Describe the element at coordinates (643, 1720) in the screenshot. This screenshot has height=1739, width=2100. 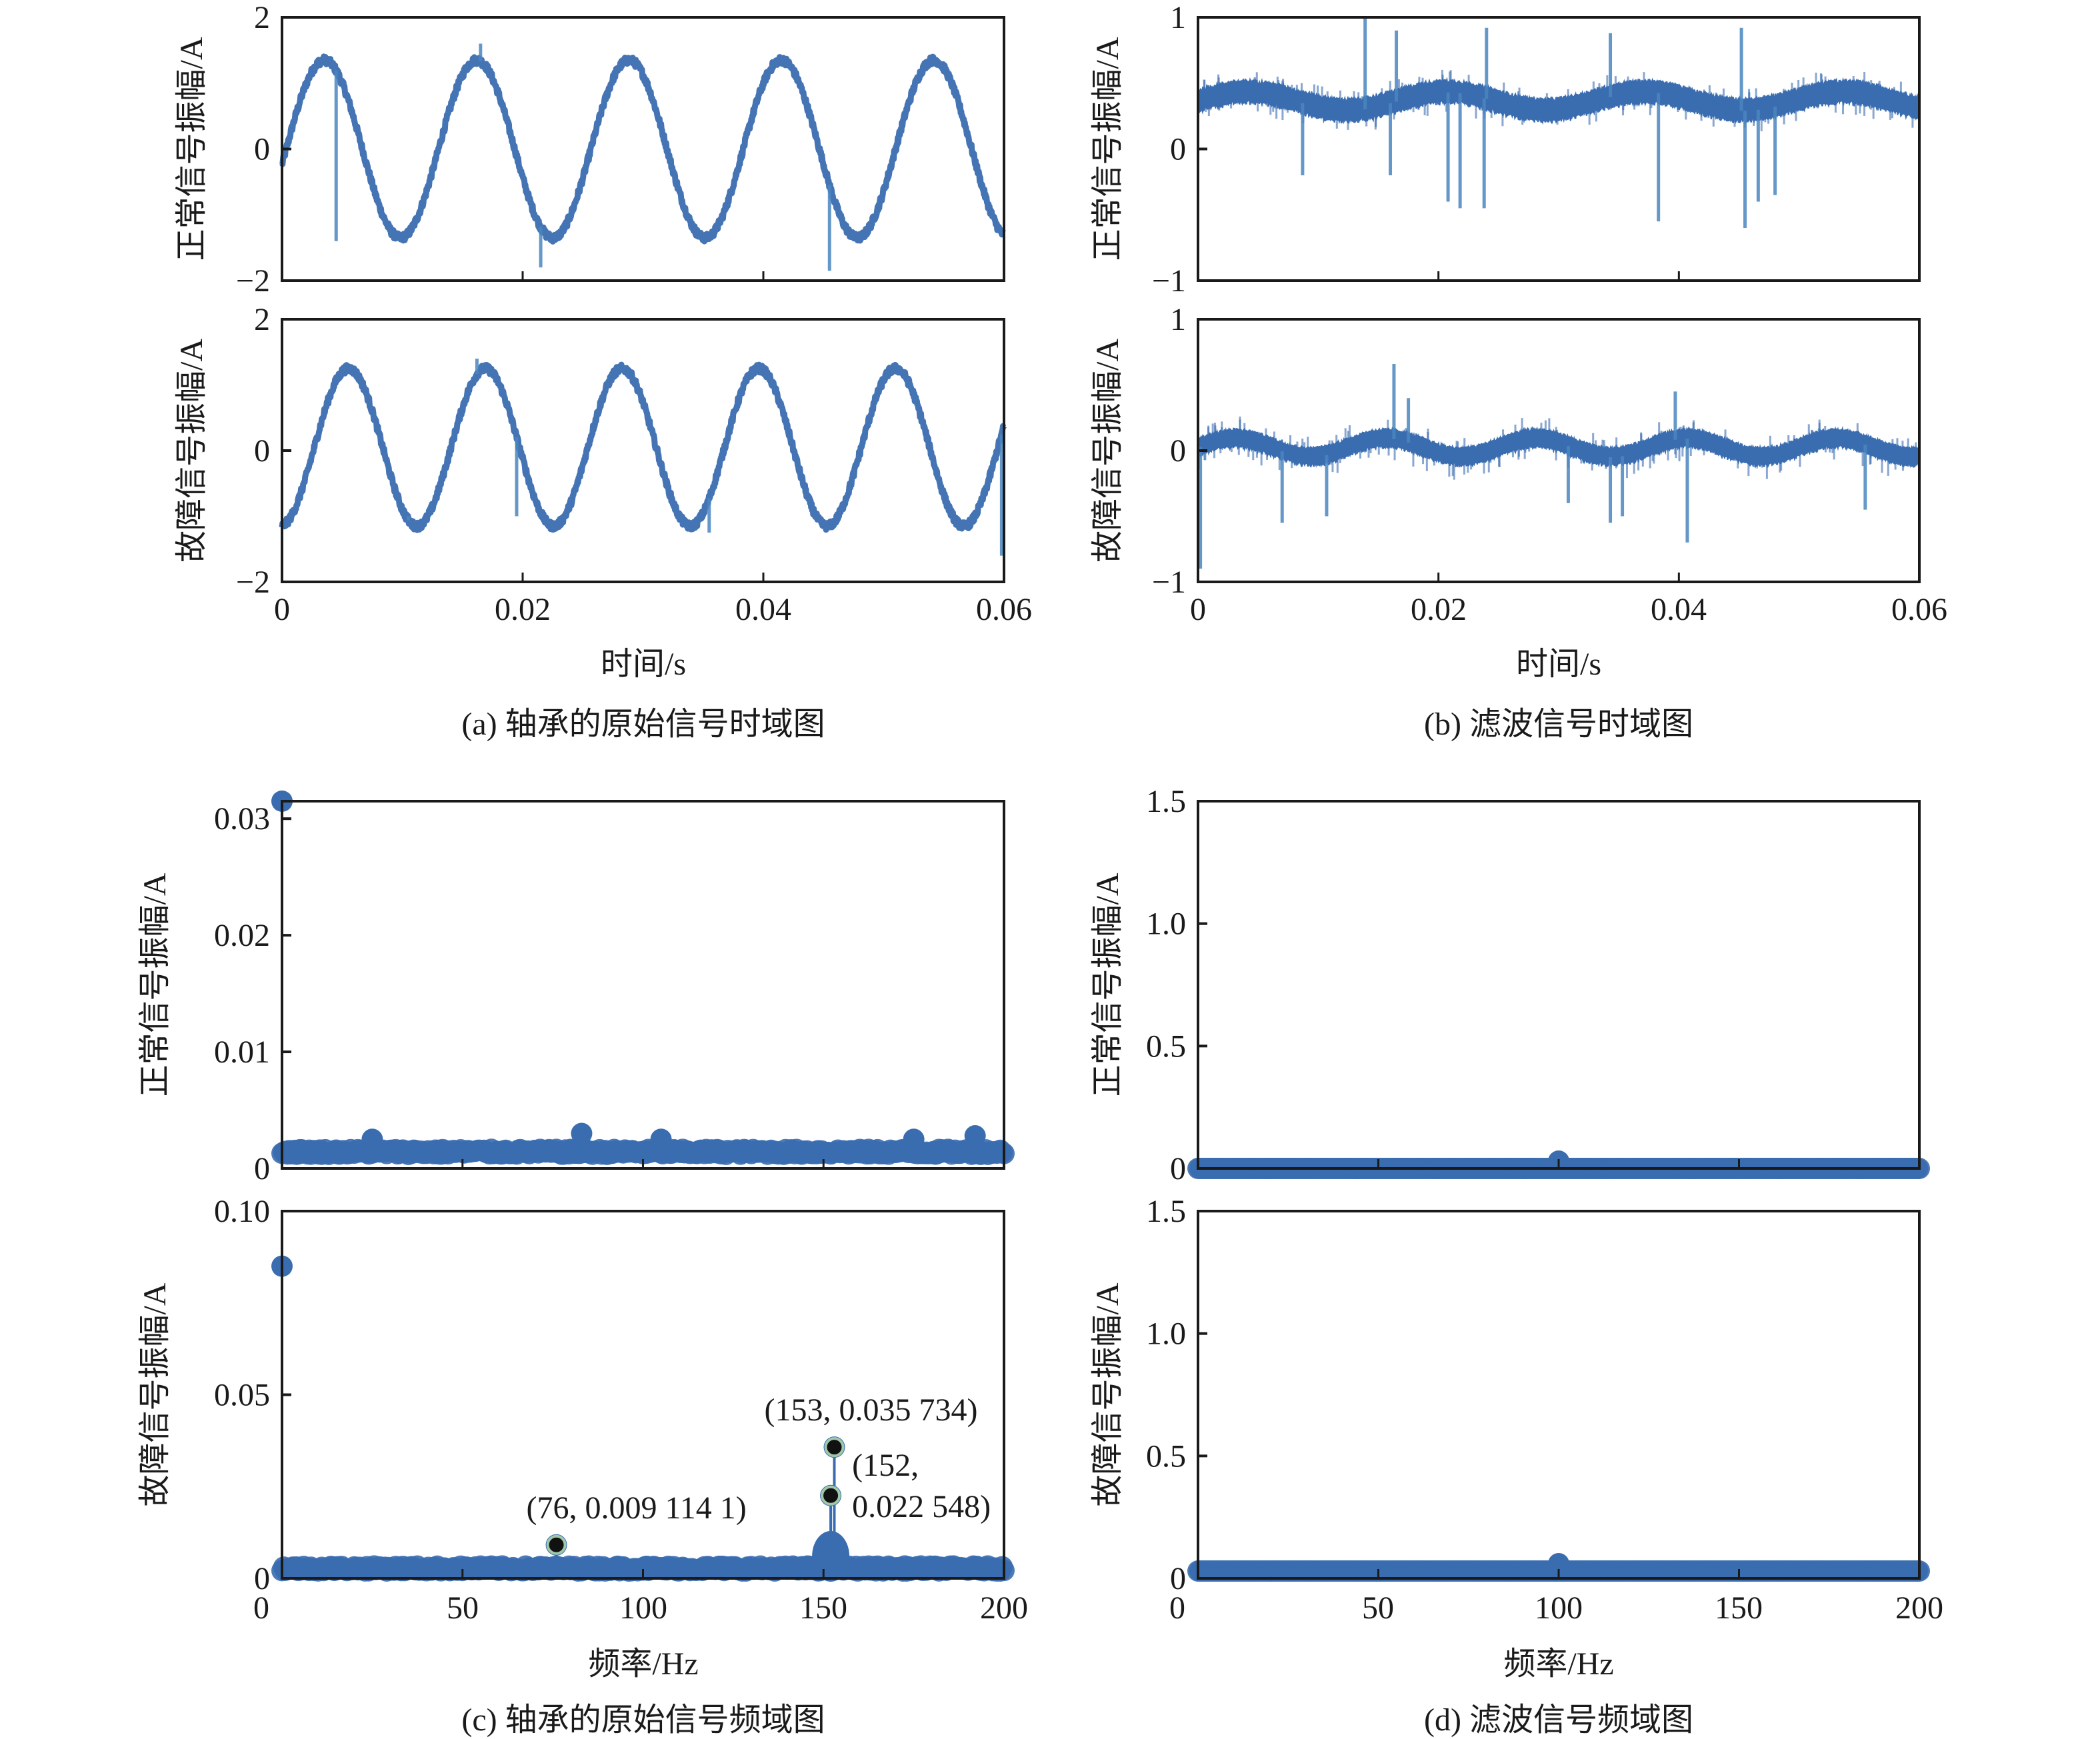
I see `panel-c-caption: (c) 轴承的原始信号频域图` at that location.